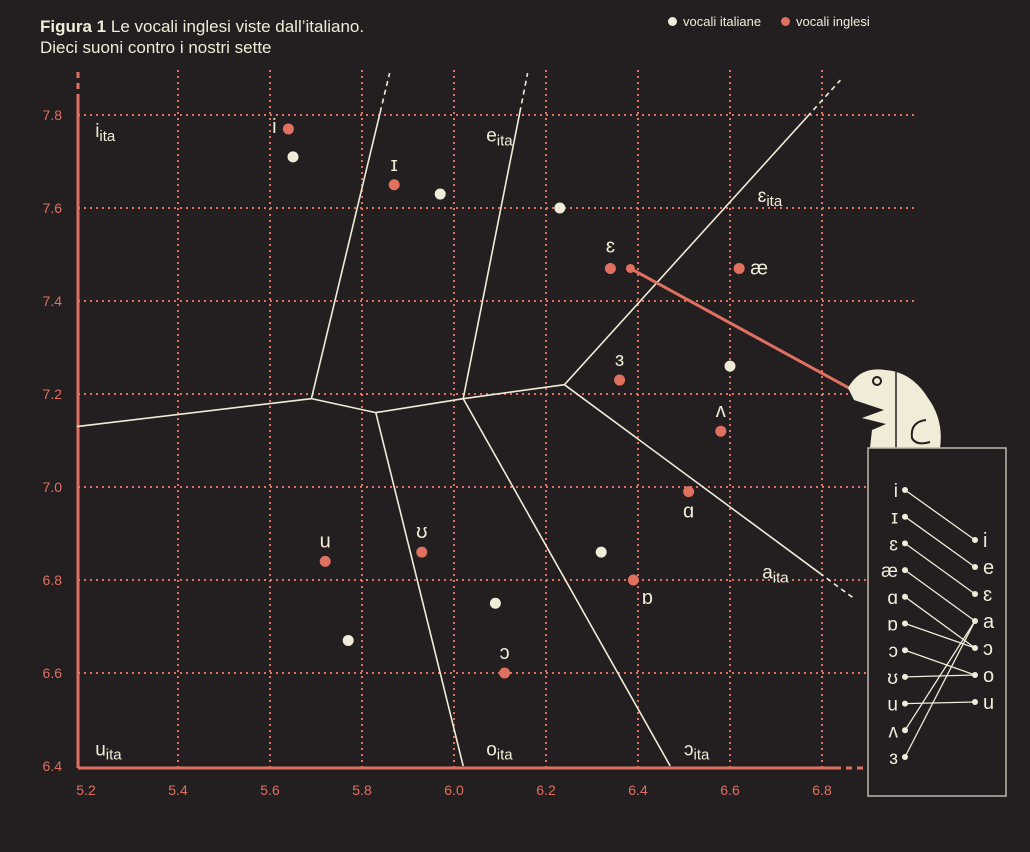  I want to click on figure-label: Figura 1, so click(73, 26).